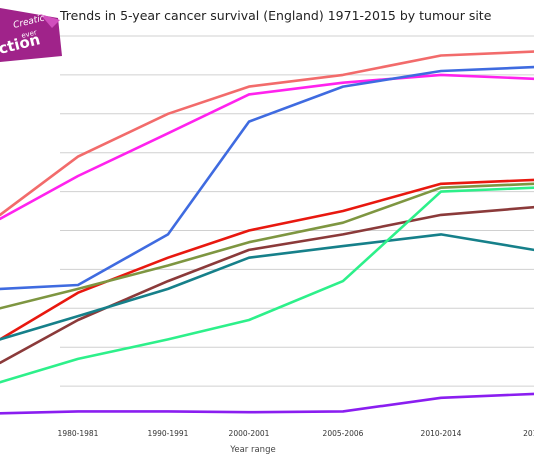  I want to click on x-tick-label-5: 2010-2014, so click(441, 433).